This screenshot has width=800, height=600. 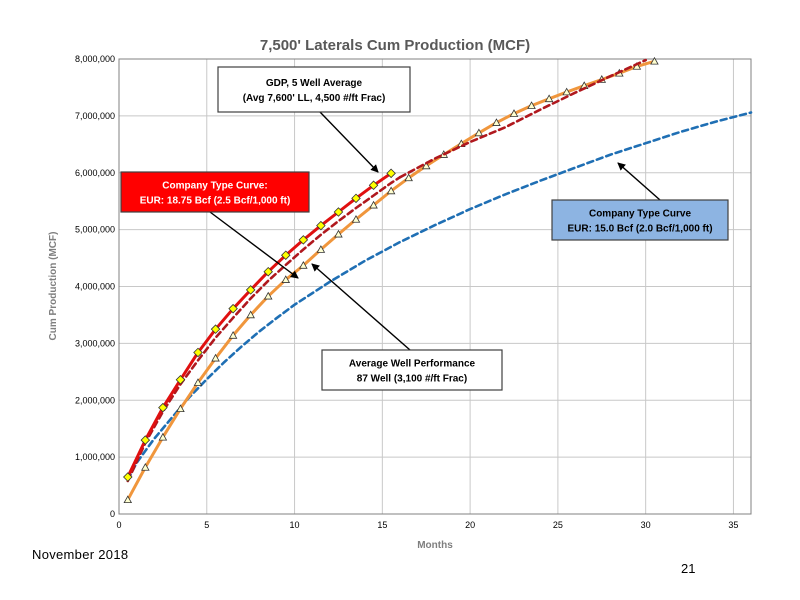 I want to click on x-tick-label: 5, so click(x=206, y=525).